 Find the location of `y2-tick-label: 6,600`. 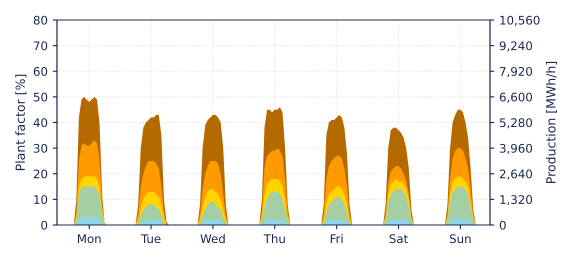

y2-tick-label: 6,600 is located at coordinates (516, 97).